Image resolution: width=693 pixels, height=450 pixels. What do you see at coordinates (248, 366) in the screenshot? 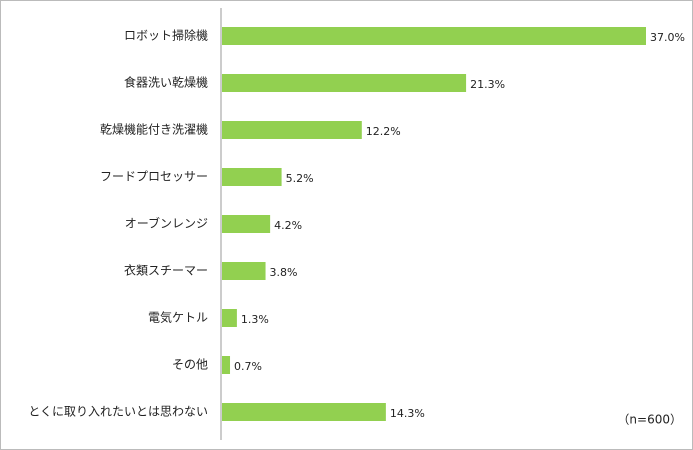
I see `value-label: 0.7%` at bounding box center [248, 366].